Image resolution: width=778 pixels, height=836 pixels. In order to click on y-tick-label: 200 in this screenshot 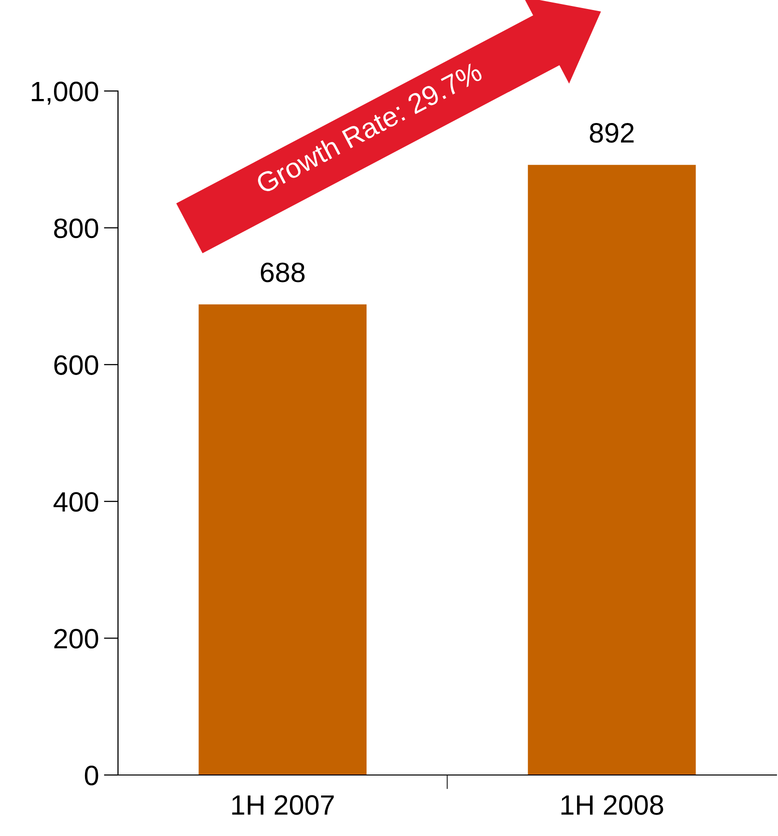, I will do `click(76, 638)`.